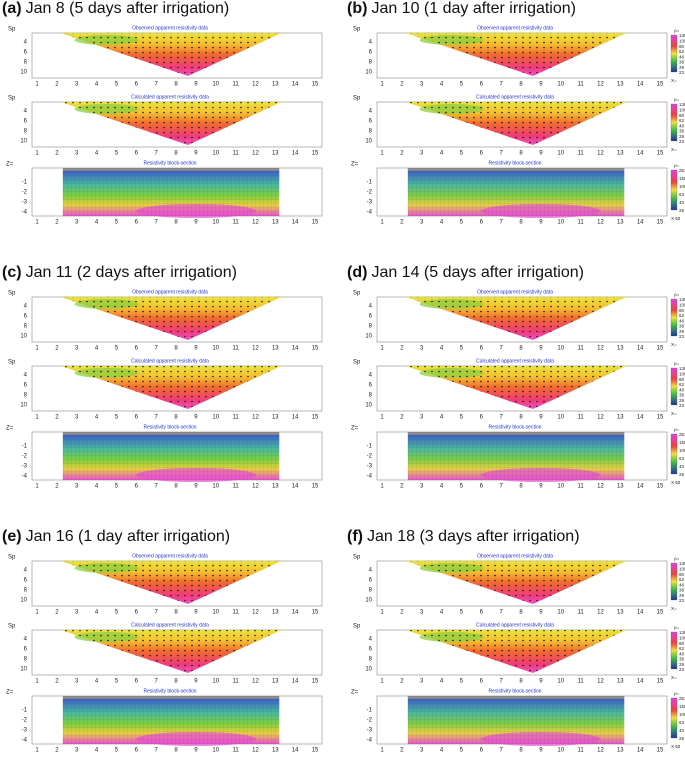  Describe the element at coordinates (26, 112) in the screenshot. I see `y-tick-label: 4` at that location.